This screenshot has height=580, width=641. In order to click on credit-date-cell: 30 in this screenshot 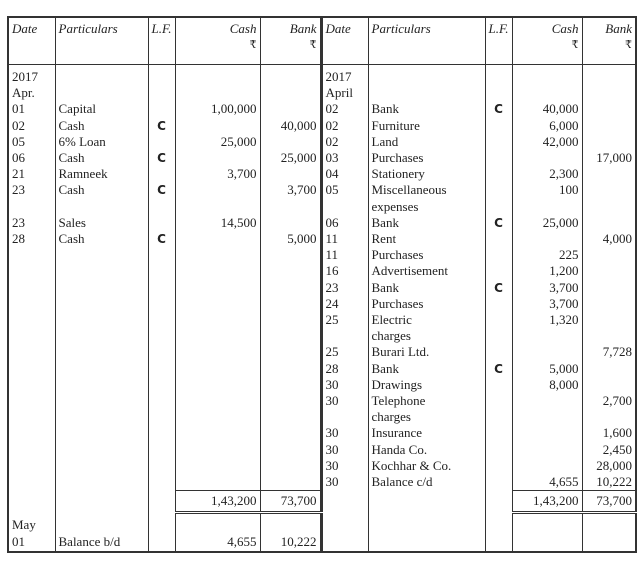, I will do `click(344, 433)`.